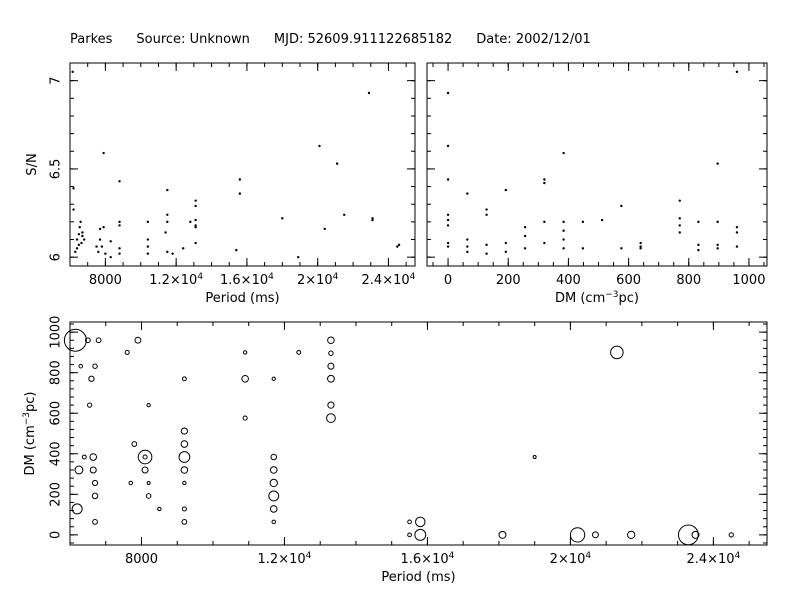 The height and width of the screenshot is (612, 792). Describe the element at coordinates (56, 81) in the screenshot. I see `y-tick-label: 7` at that location.